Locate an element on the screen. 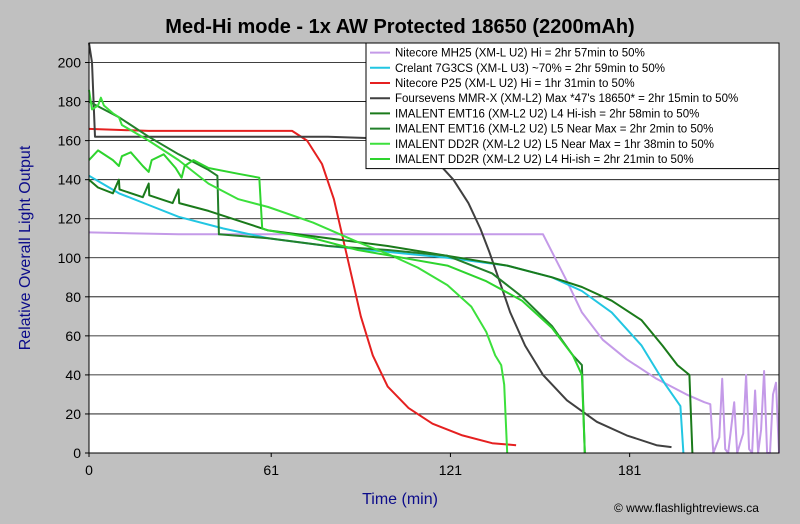 This screenshot has height=524, width=800. y-tick-label: 60 is located at coordinates (73, 336).